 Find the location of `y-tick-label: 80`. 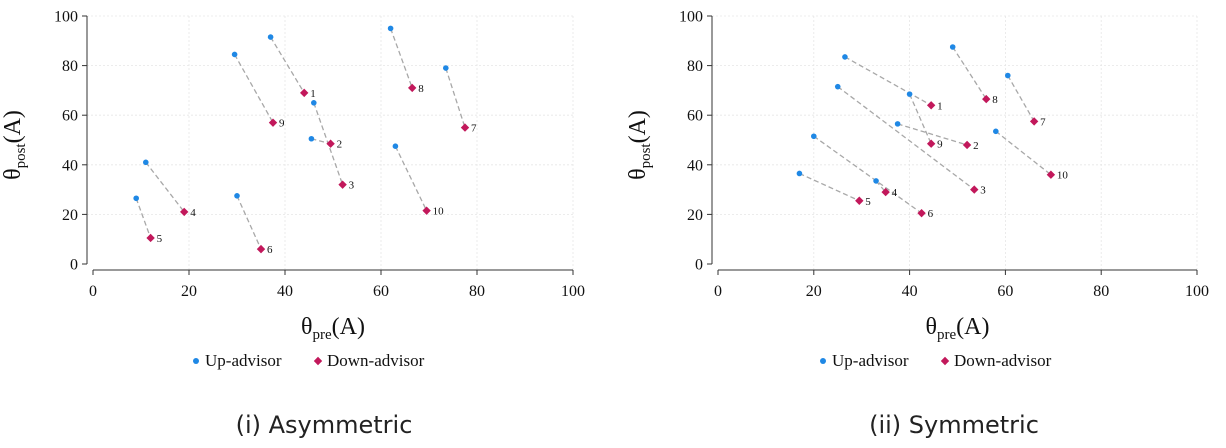

y-tick-label: 80 is located at coordinates (70, 66).